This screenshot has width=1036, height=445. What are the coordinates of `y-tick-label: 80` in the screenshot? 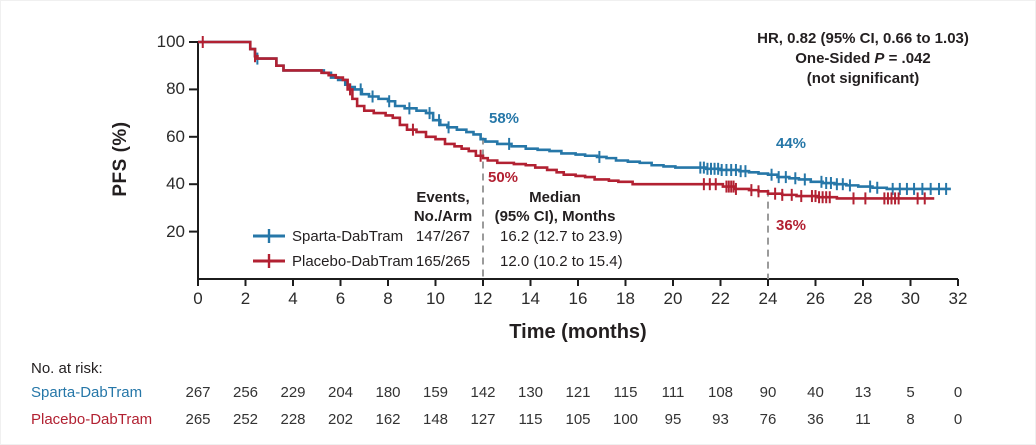 It's located at (175, 89).